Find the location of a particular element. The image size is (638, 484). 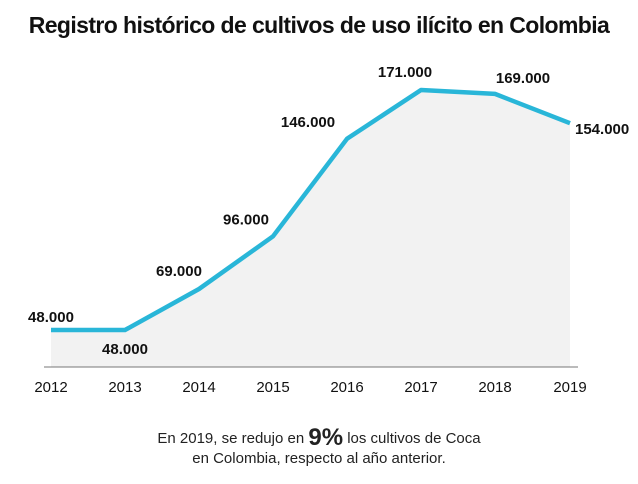

data-label-2017: 171.000 is located at coordinates (405, 72).